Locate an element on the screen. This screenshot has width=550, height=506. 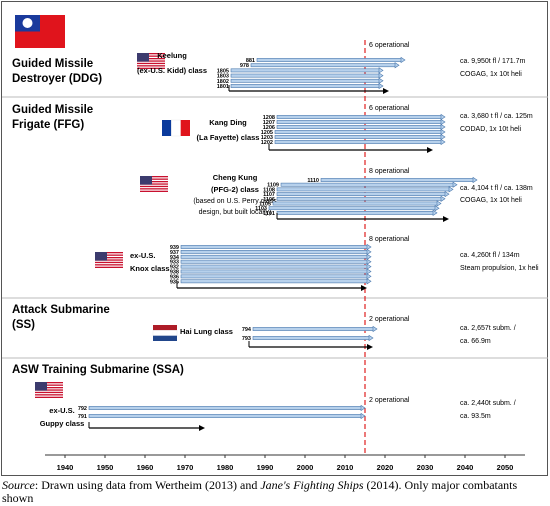
spec-text: ca. 2,440t subm. / is located at coordinates (488, 403).